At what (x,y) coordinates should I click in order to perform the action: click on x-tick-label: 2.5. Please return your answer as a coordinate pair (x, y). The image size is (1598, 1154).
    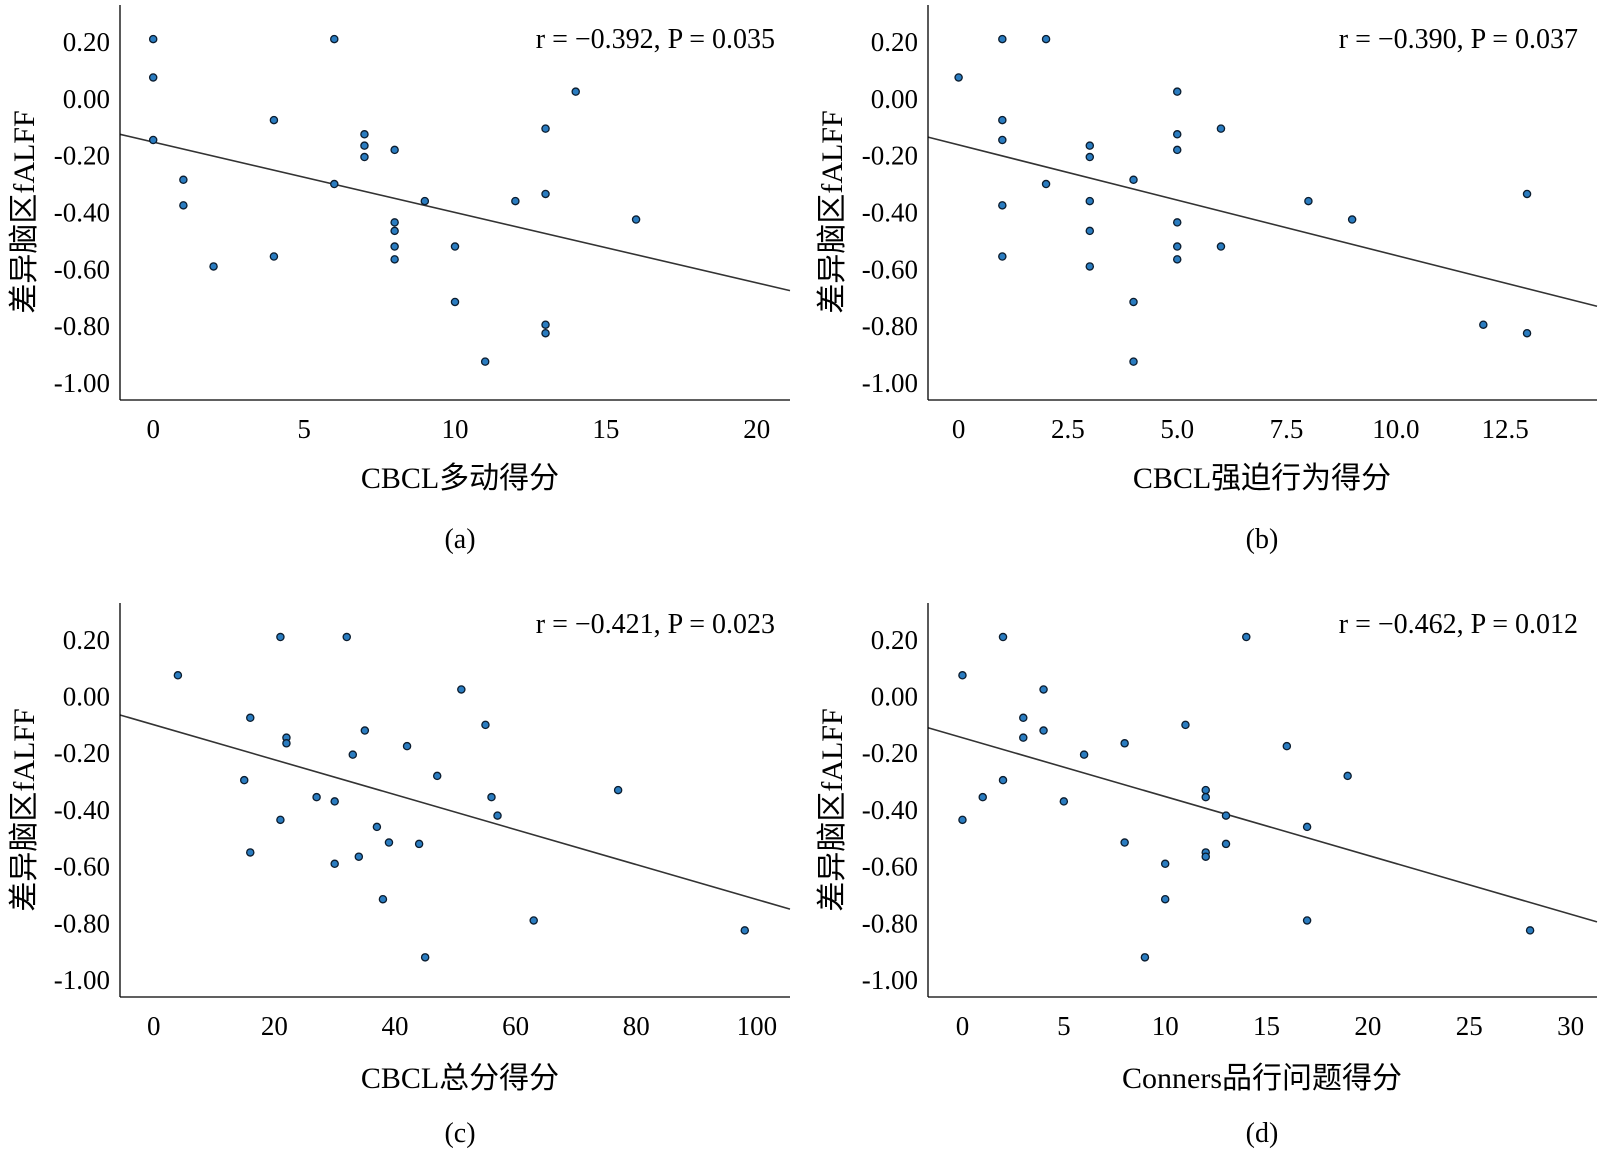
    Looking at the image, I should click on (1068, 429).